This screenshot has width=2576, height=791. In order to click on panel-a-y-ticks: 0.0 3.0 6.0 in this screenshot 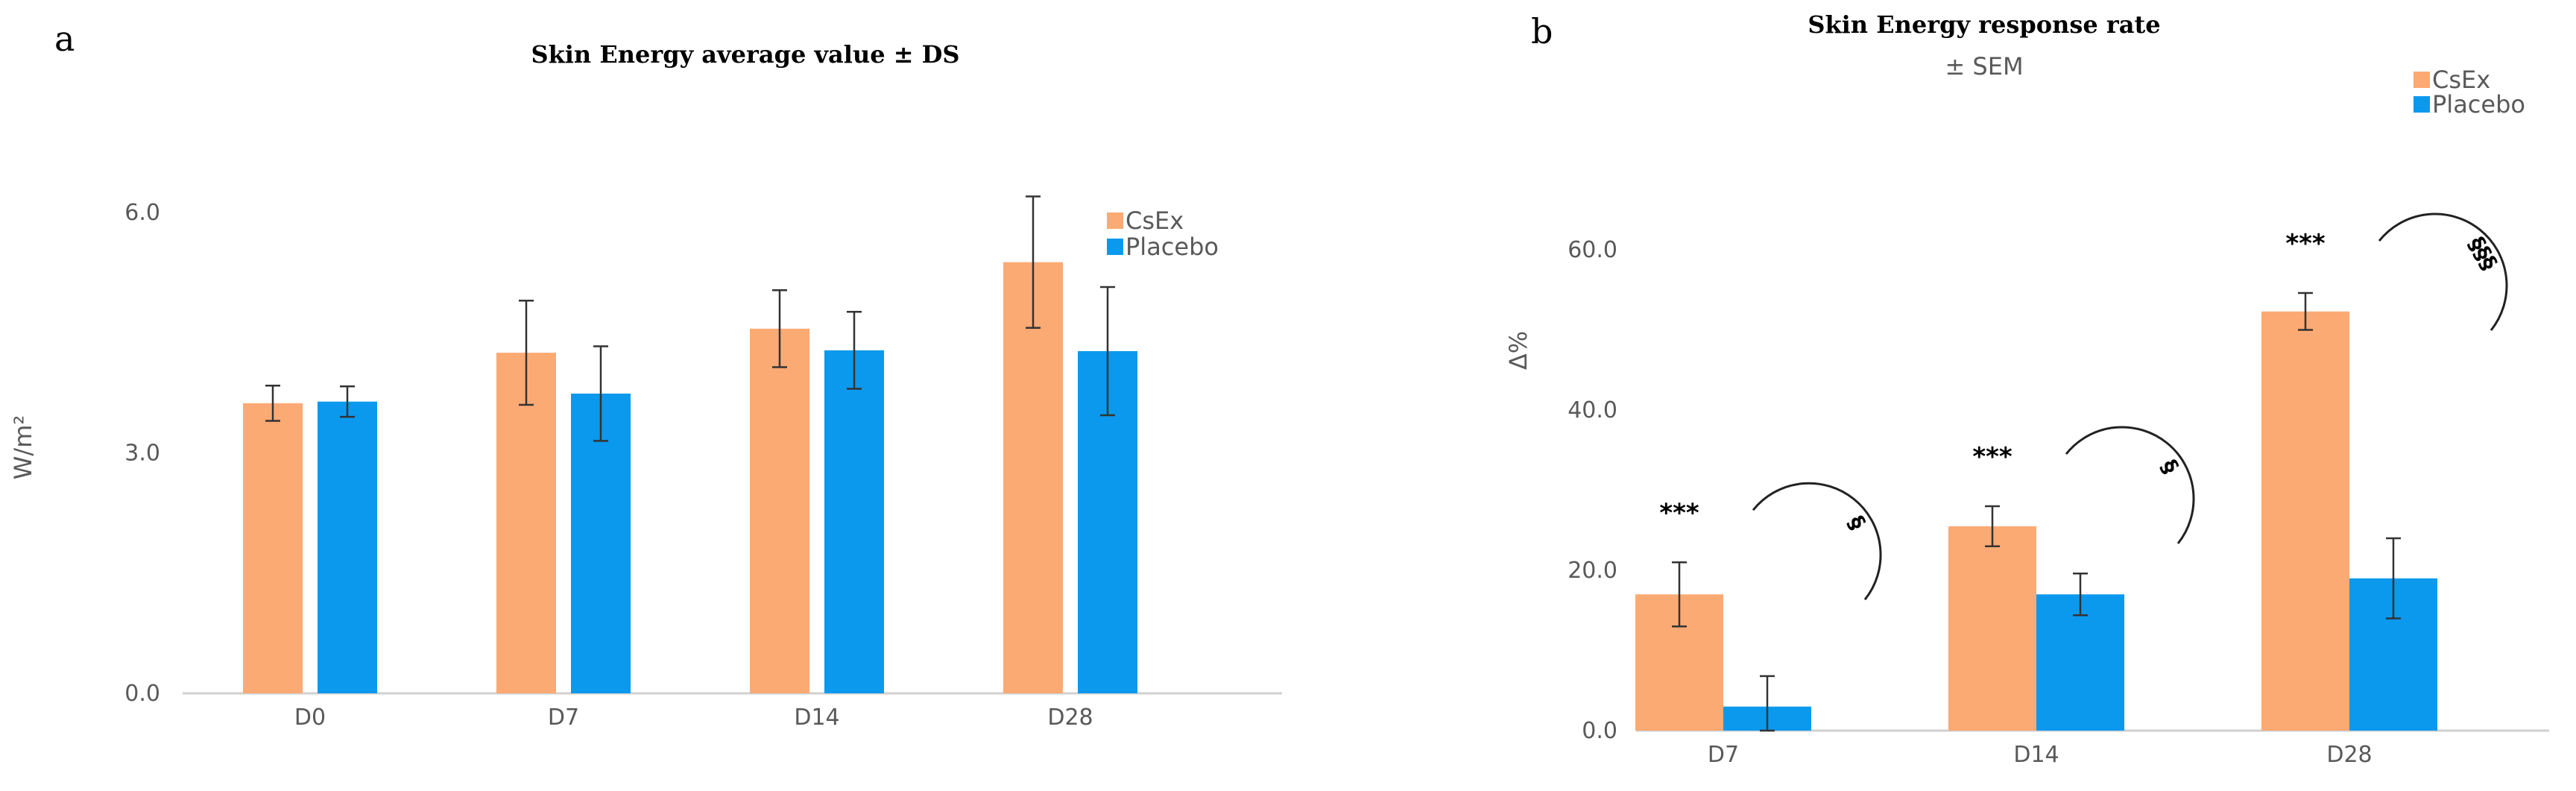, I will do `click(142, 453)`.